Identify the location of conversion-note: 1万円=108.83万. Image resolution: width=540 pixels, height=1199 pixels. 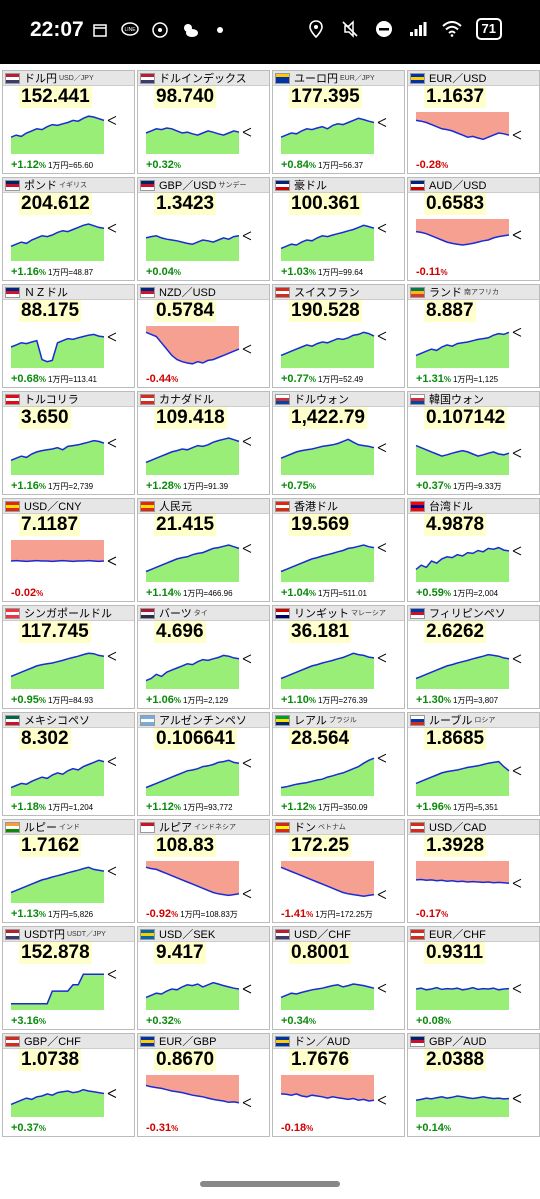
(209, 914).